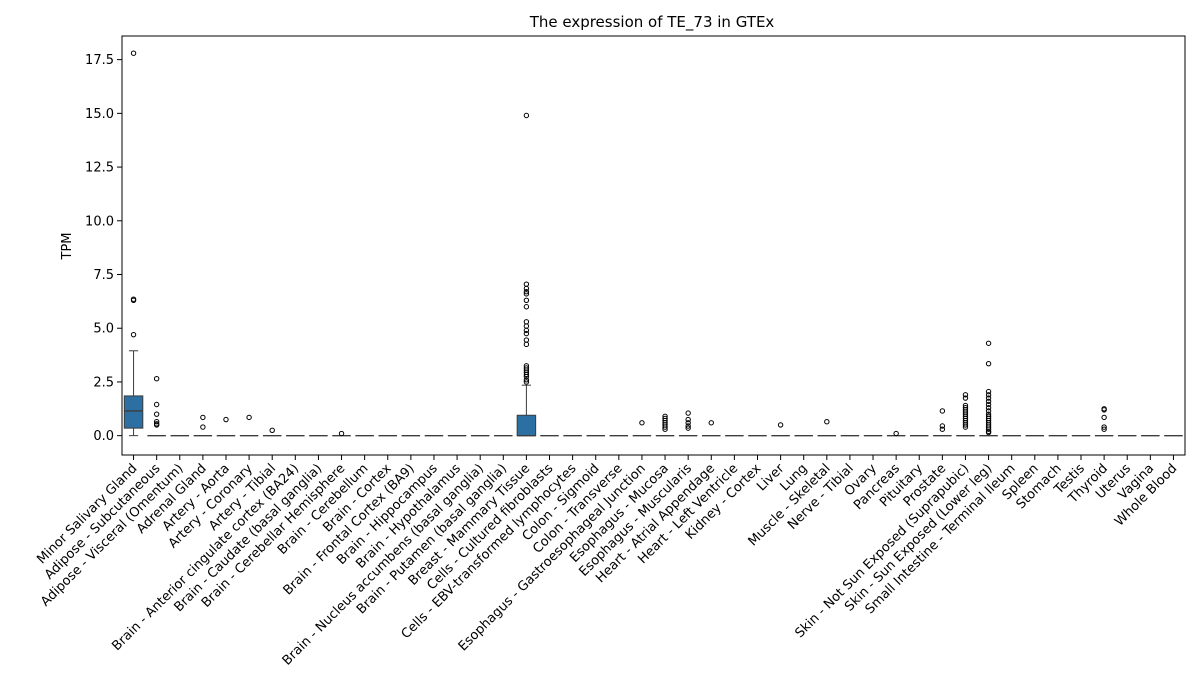 The width and height of the screenshot is (1200, 700). I want to click on y-tick-label: 7.5, so click(103, 275).